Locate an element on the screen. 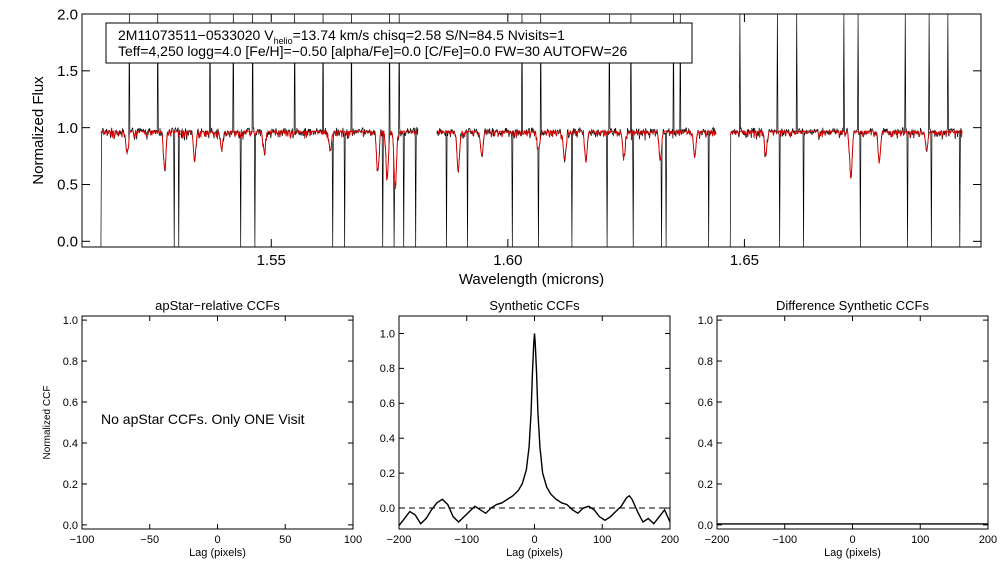 The height and width of the screenshot is (576, 1008). x-tick-label: 1.55 is located at coordinates (271, 260).